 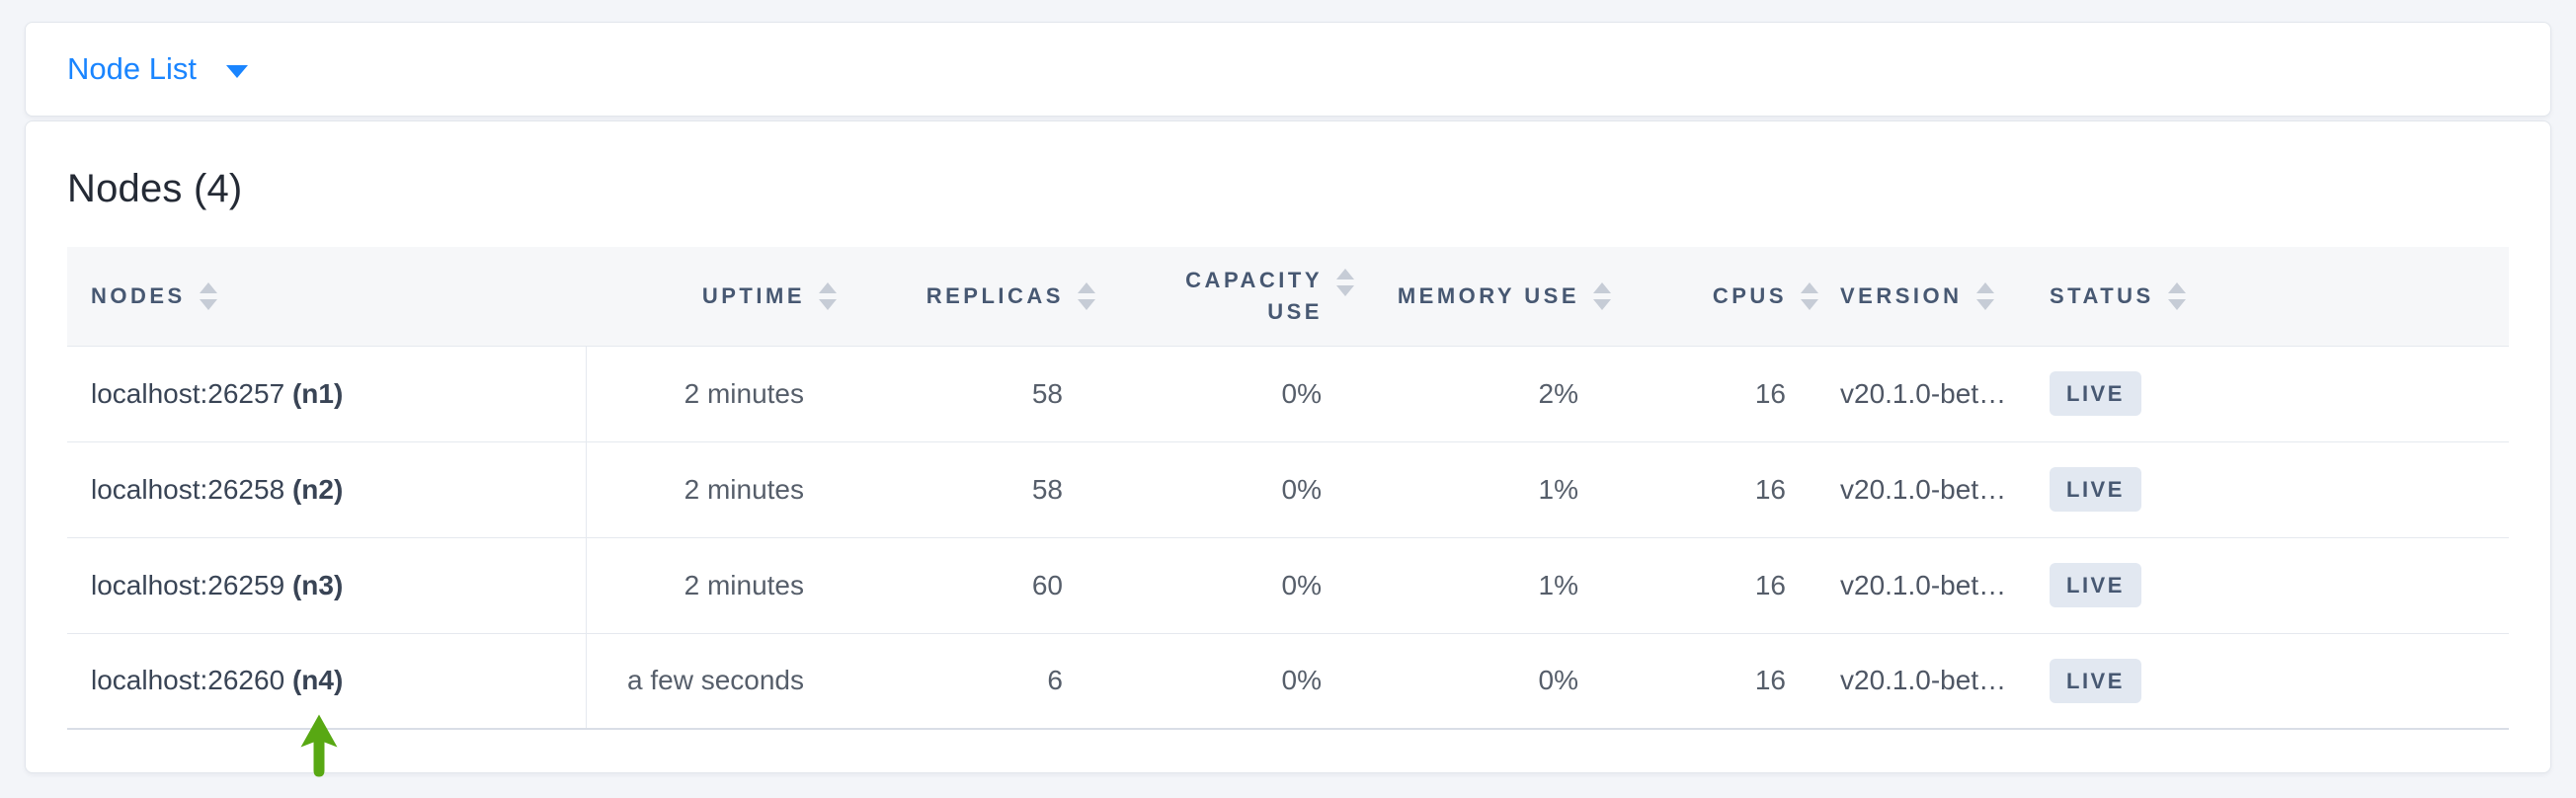 I want to click on node-link: localhost:26260 (n4), so click(x=217, y=680).